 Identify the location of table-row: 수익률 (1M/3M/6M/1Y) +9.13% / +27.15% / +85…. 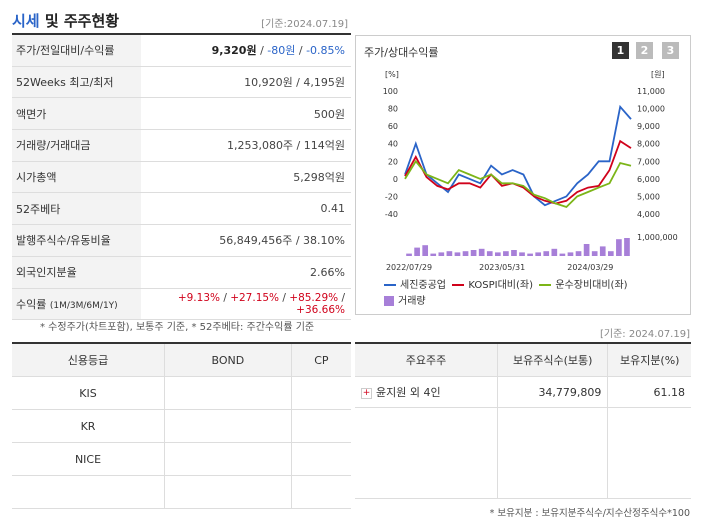
(181, 304).